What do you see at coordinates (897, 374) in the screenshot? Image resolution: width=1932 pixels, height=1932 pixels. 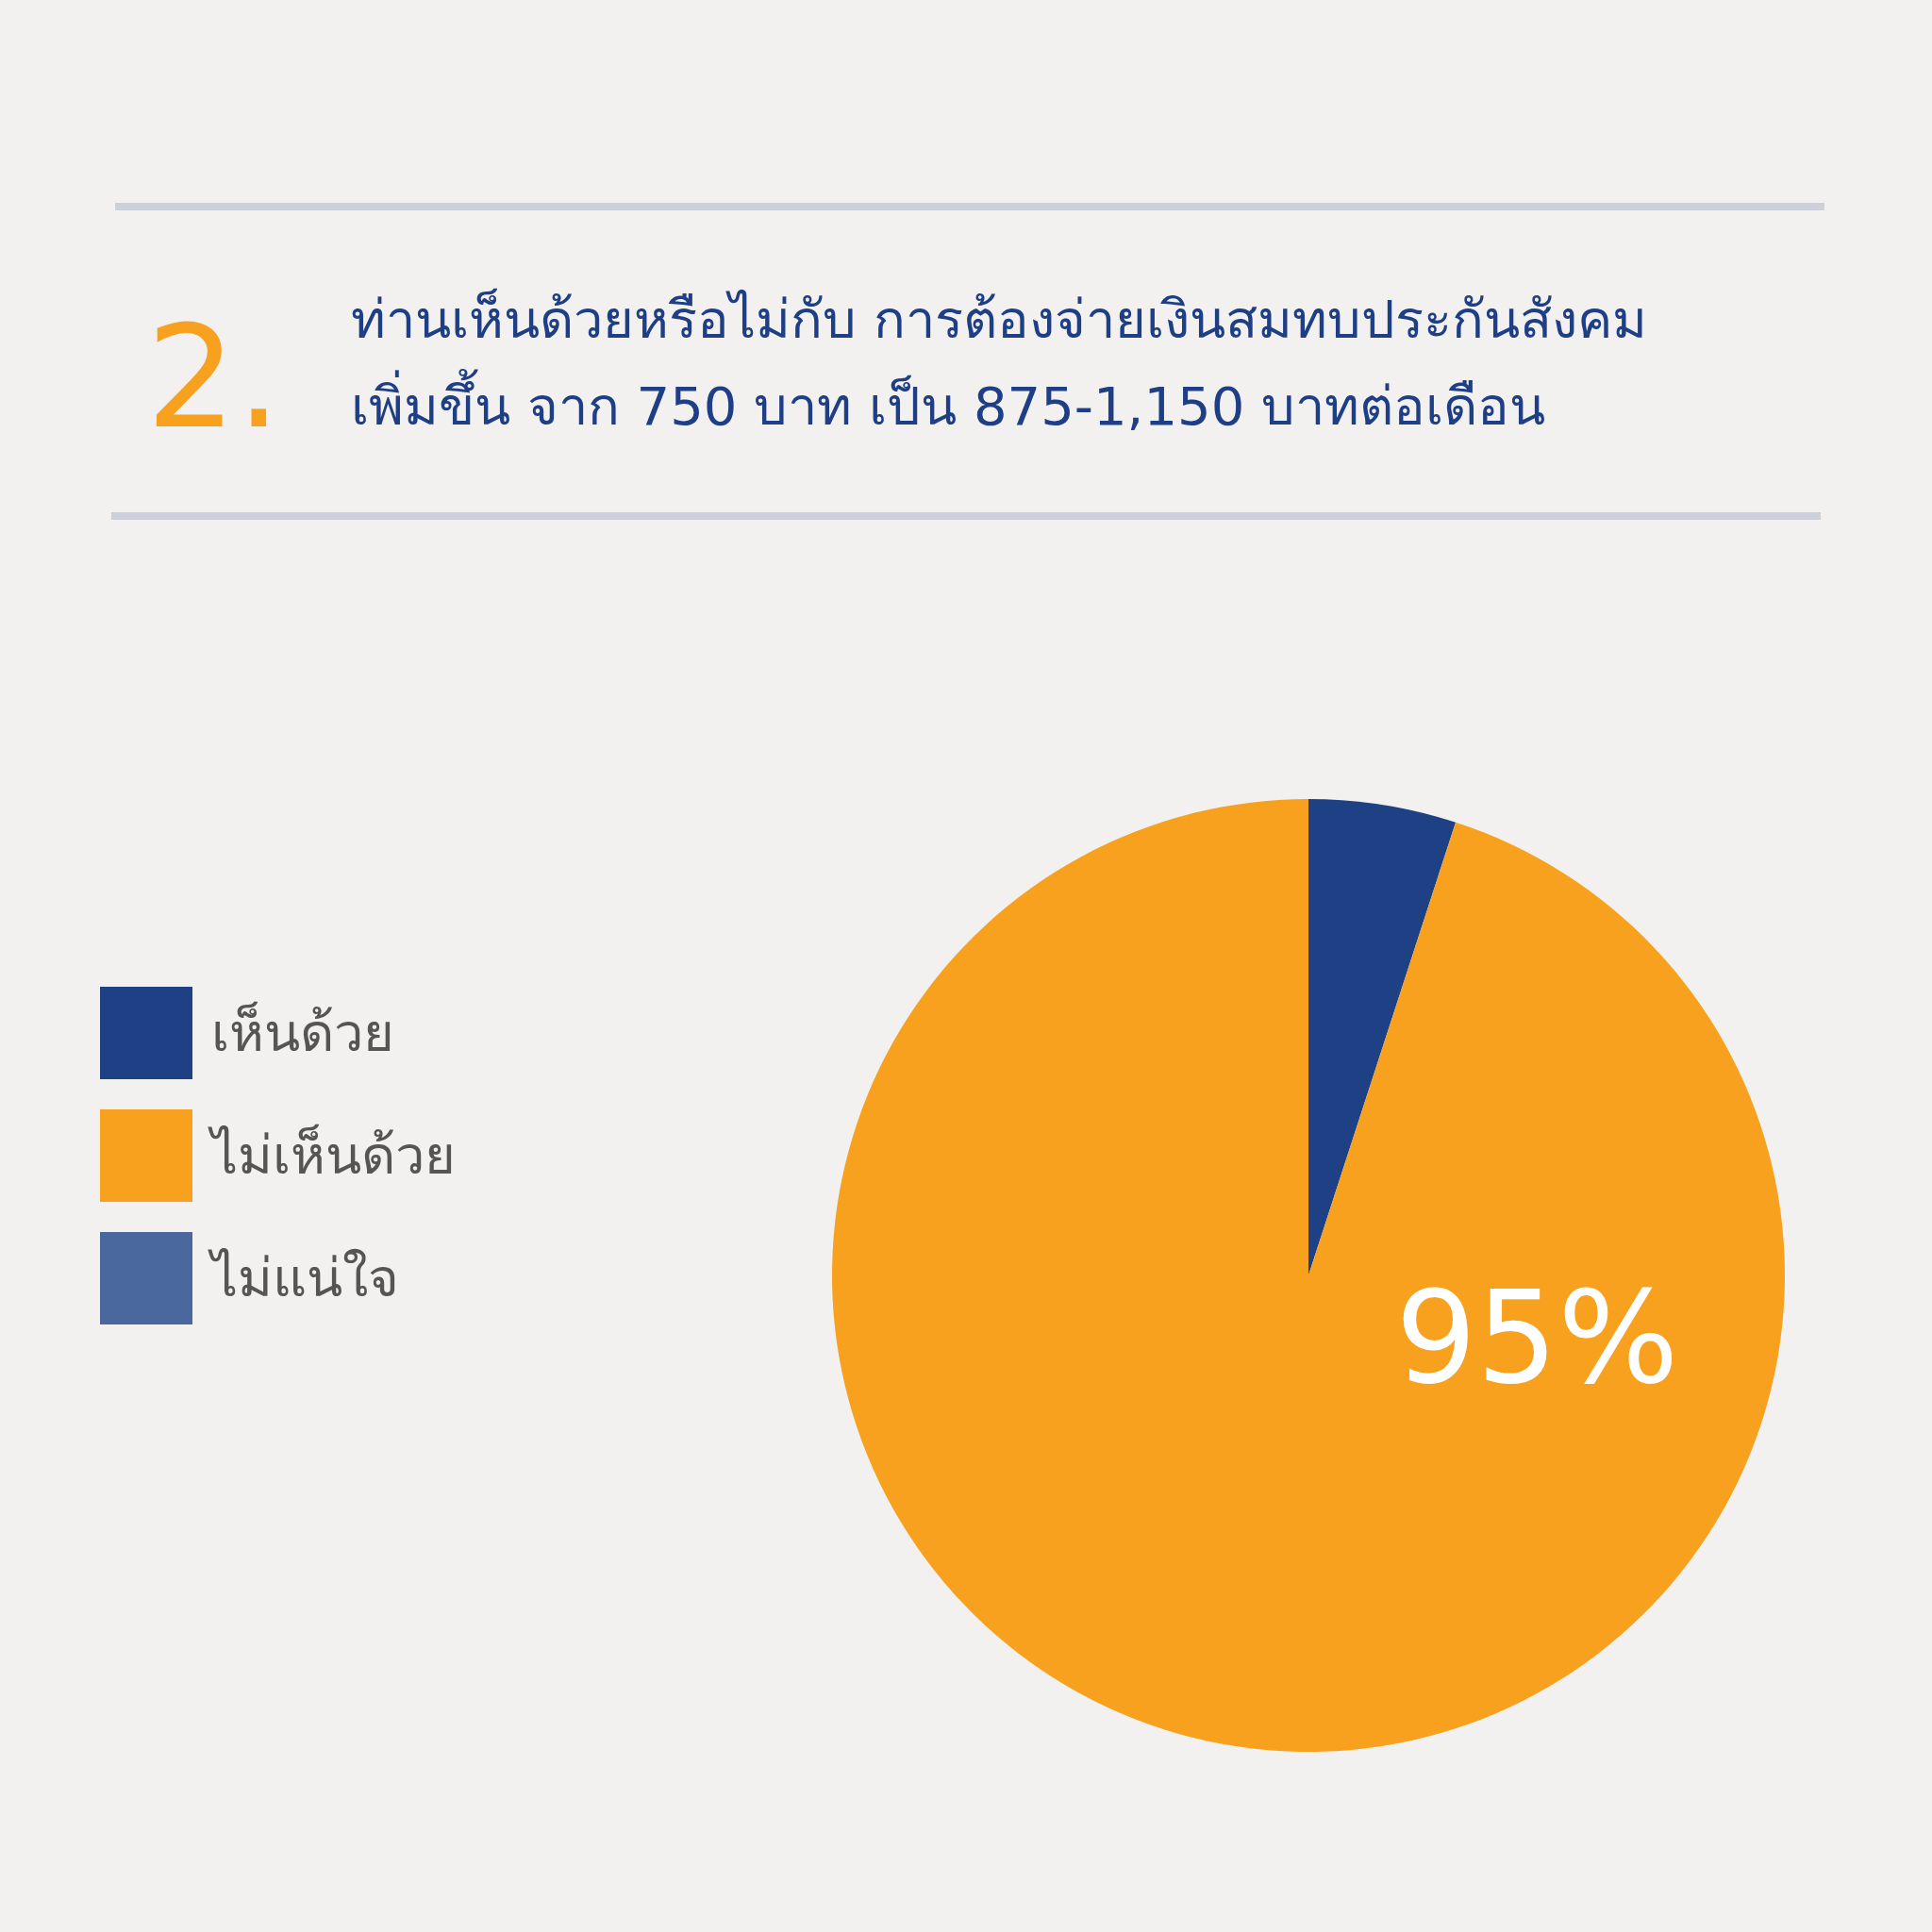 I see `chart-title: 2. ท่านเห็นด้วยหรือไม่กับ การต้องจ่ายเงินสมทบประกันสังคม เพิ่มขึ้น จาก 750 บาท เป็น 875-1,150 บาทต่อเดือน` at bounding box center [897, 374].